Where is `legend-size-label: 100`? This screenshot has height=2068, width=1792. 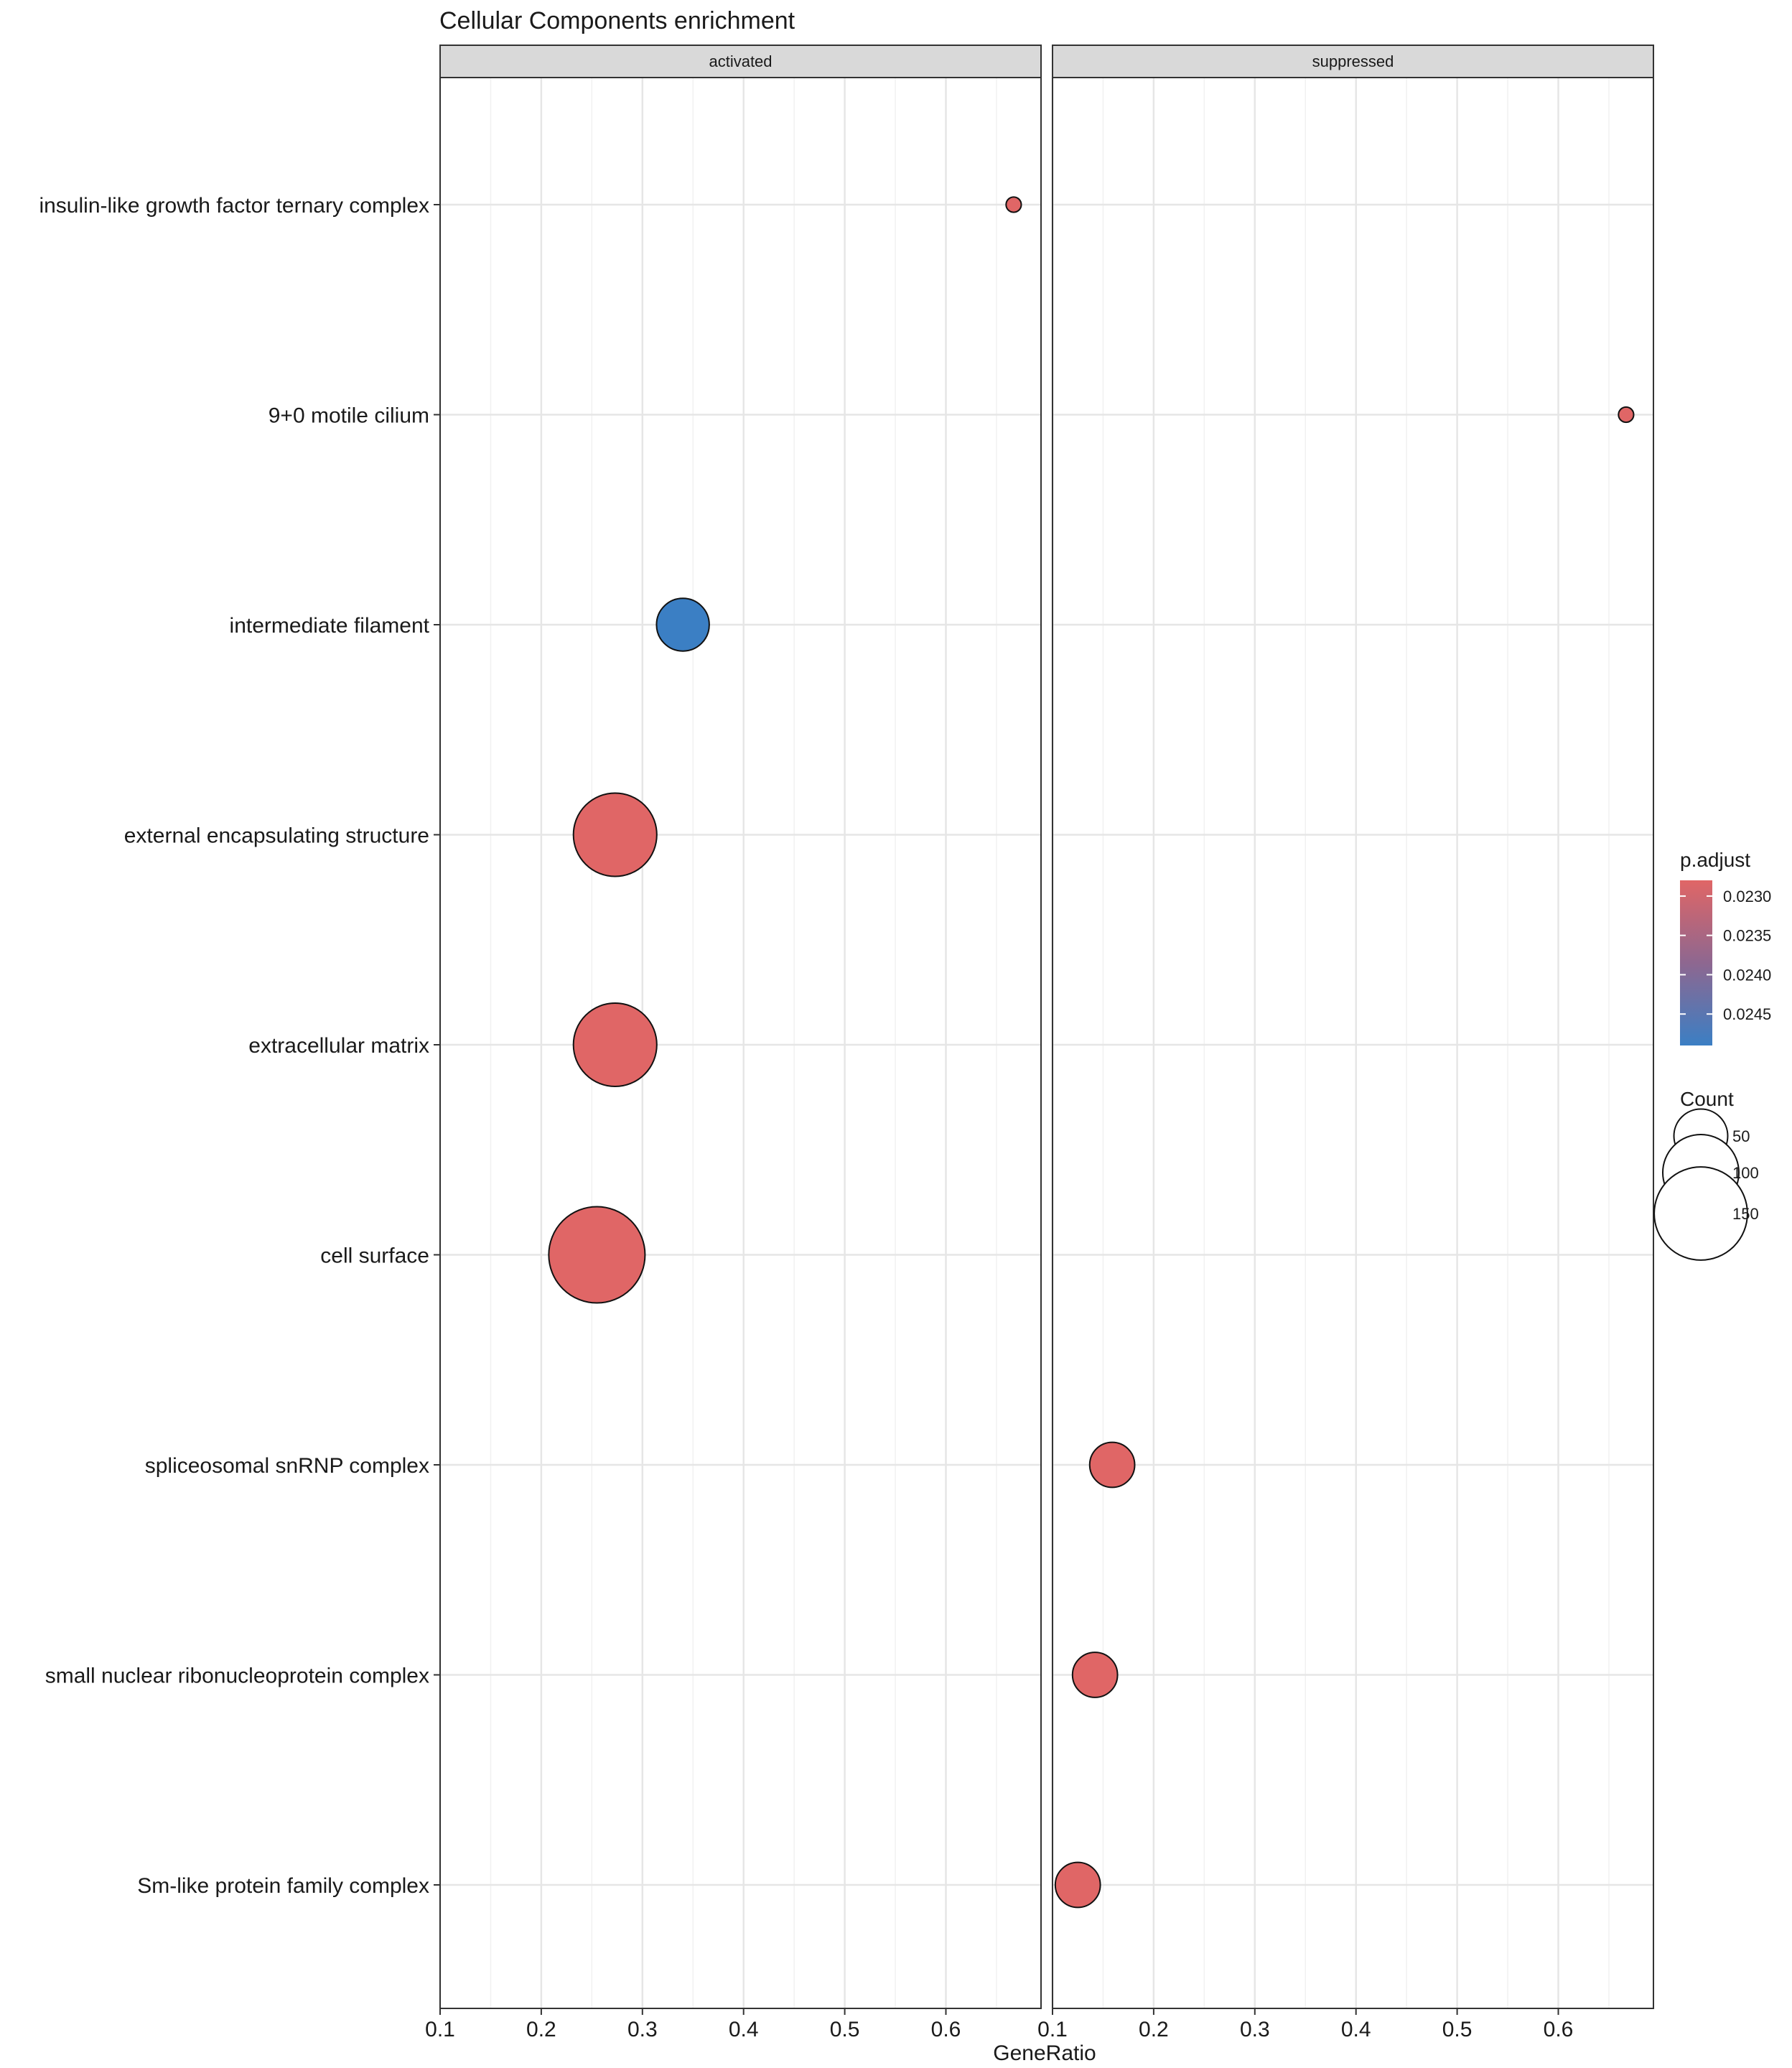
legend-size-label: 100 is located at coordinates (1745, 1173).